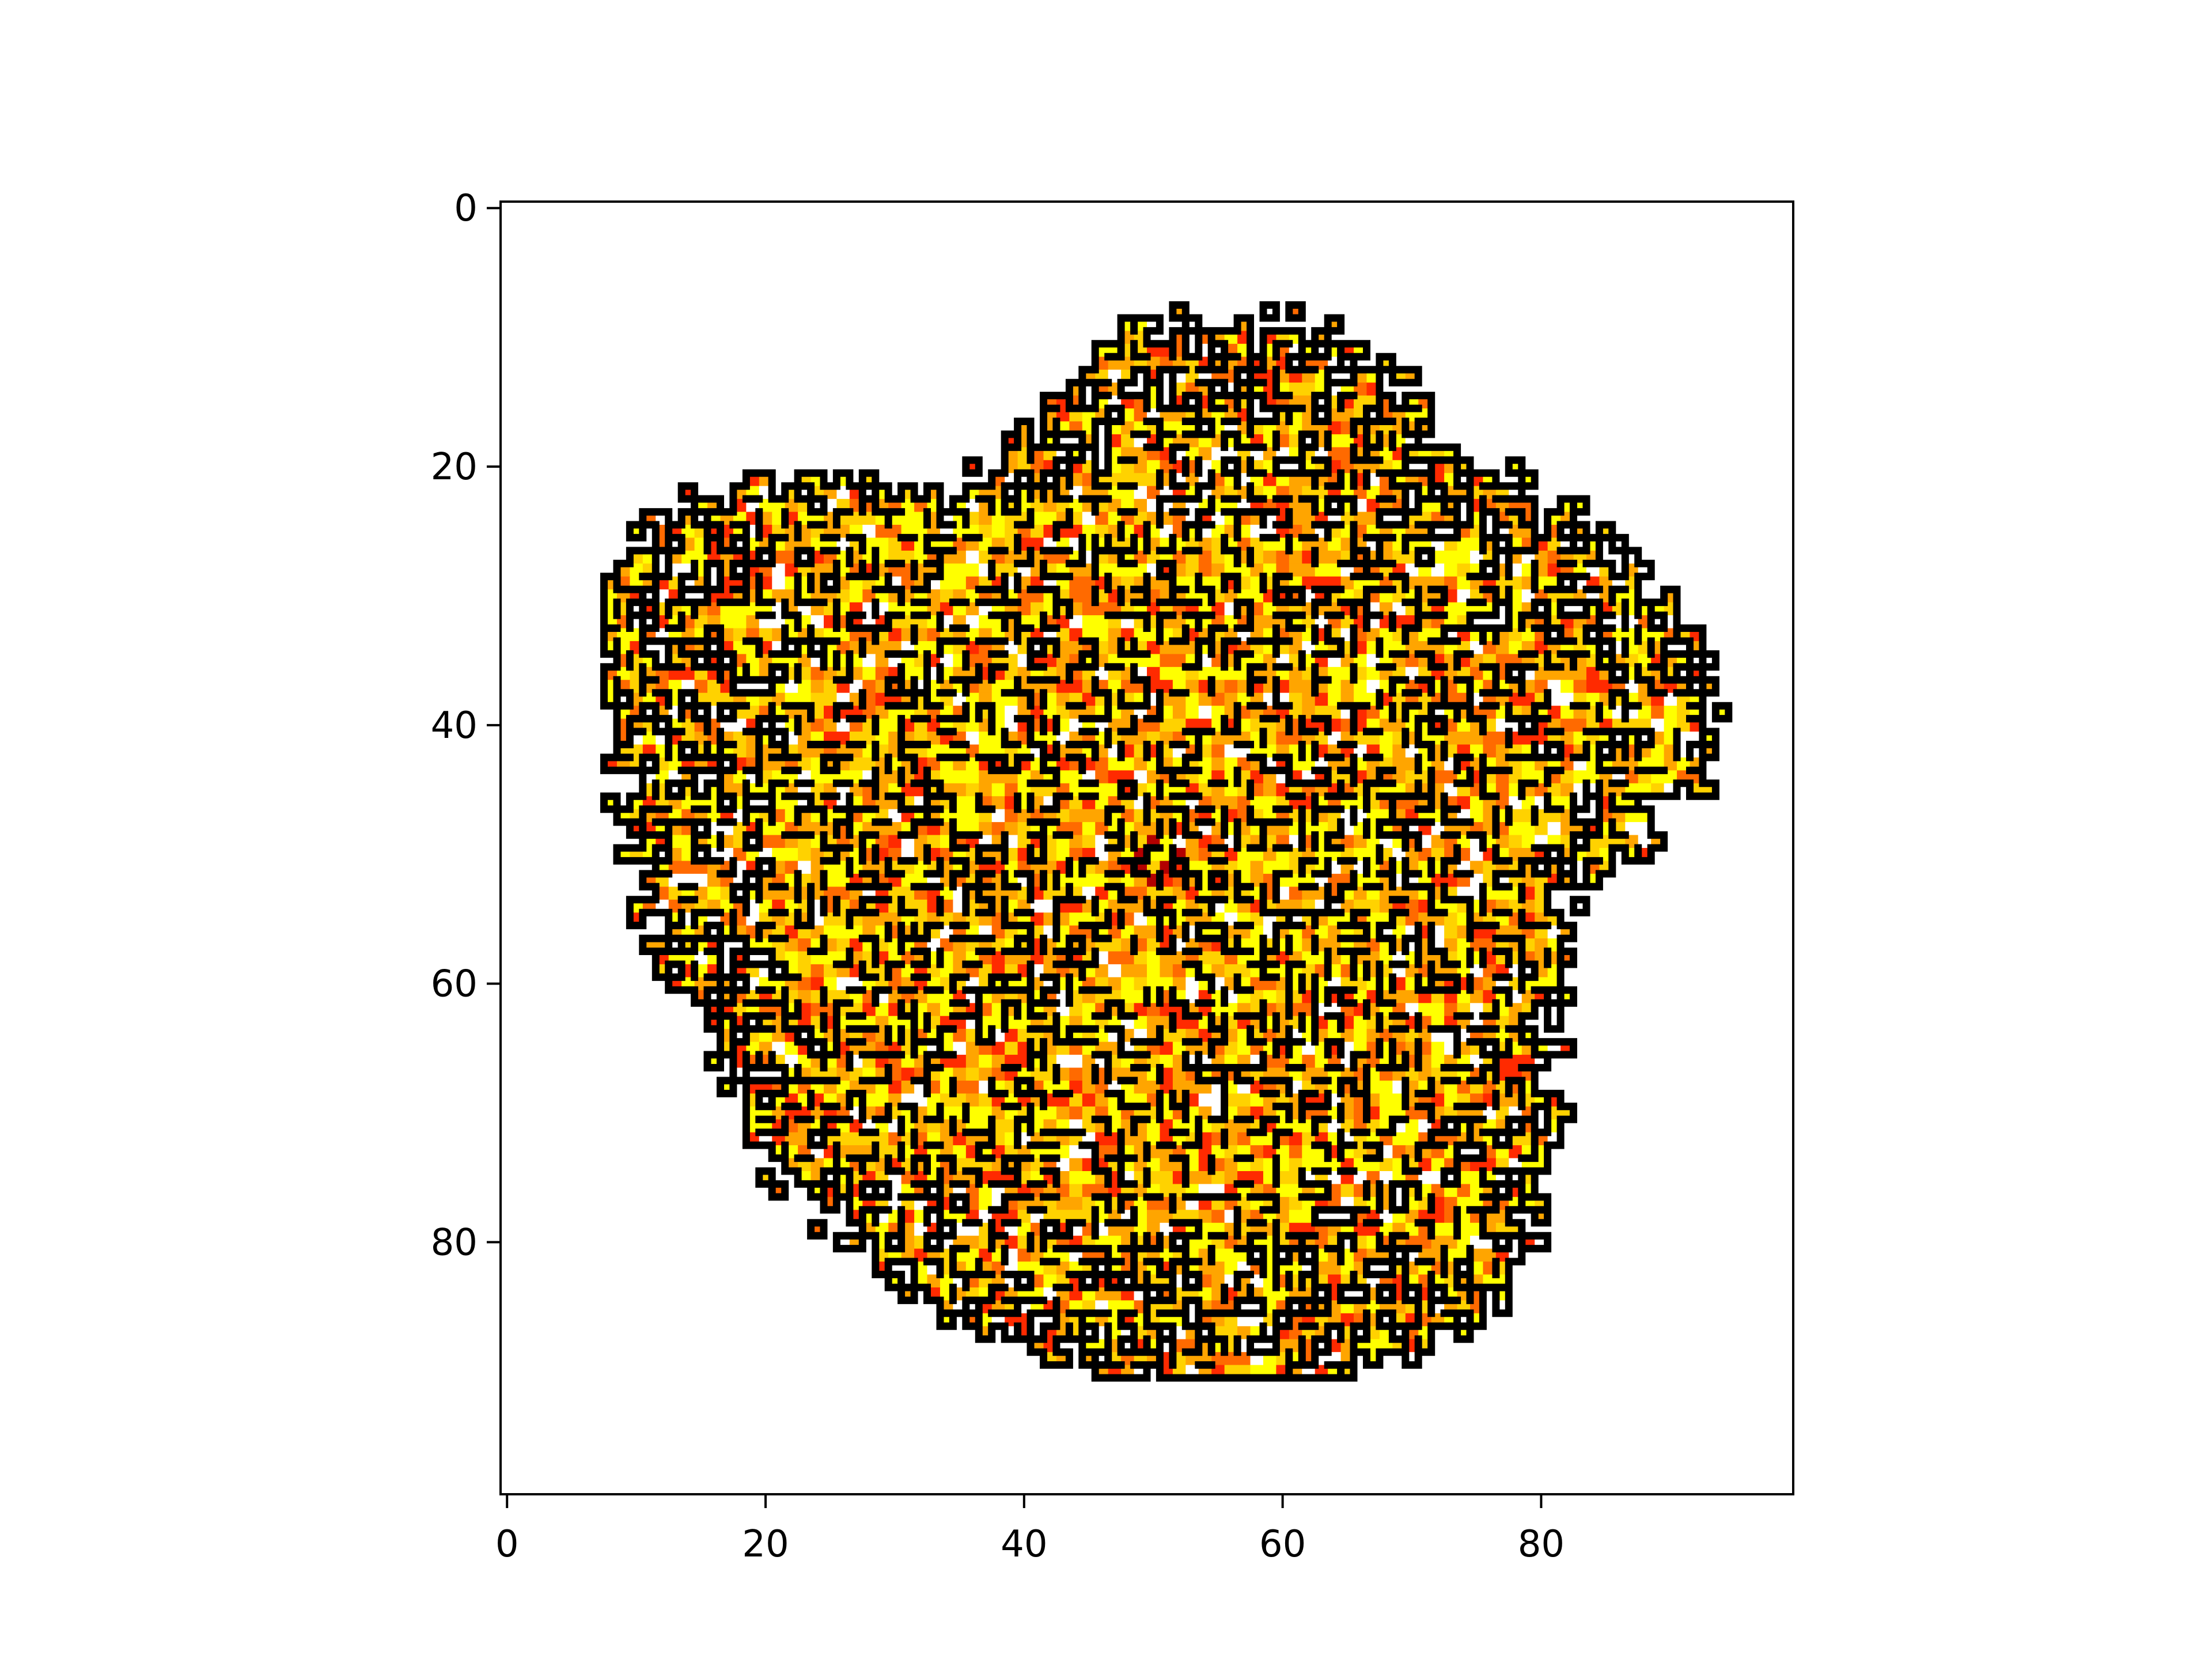 This screenshot has height=1659, width=2212. Describe the element at coordinates (1024, 1544) in the screenshot. I see `x-tick-label: 40` at that location.